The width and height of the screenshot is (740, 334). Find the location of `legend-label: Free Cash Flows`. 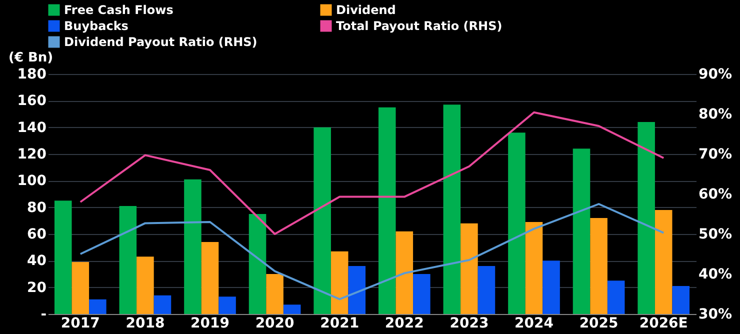

legend-label: Free Cash Flows is located at coordinates (119, 10).